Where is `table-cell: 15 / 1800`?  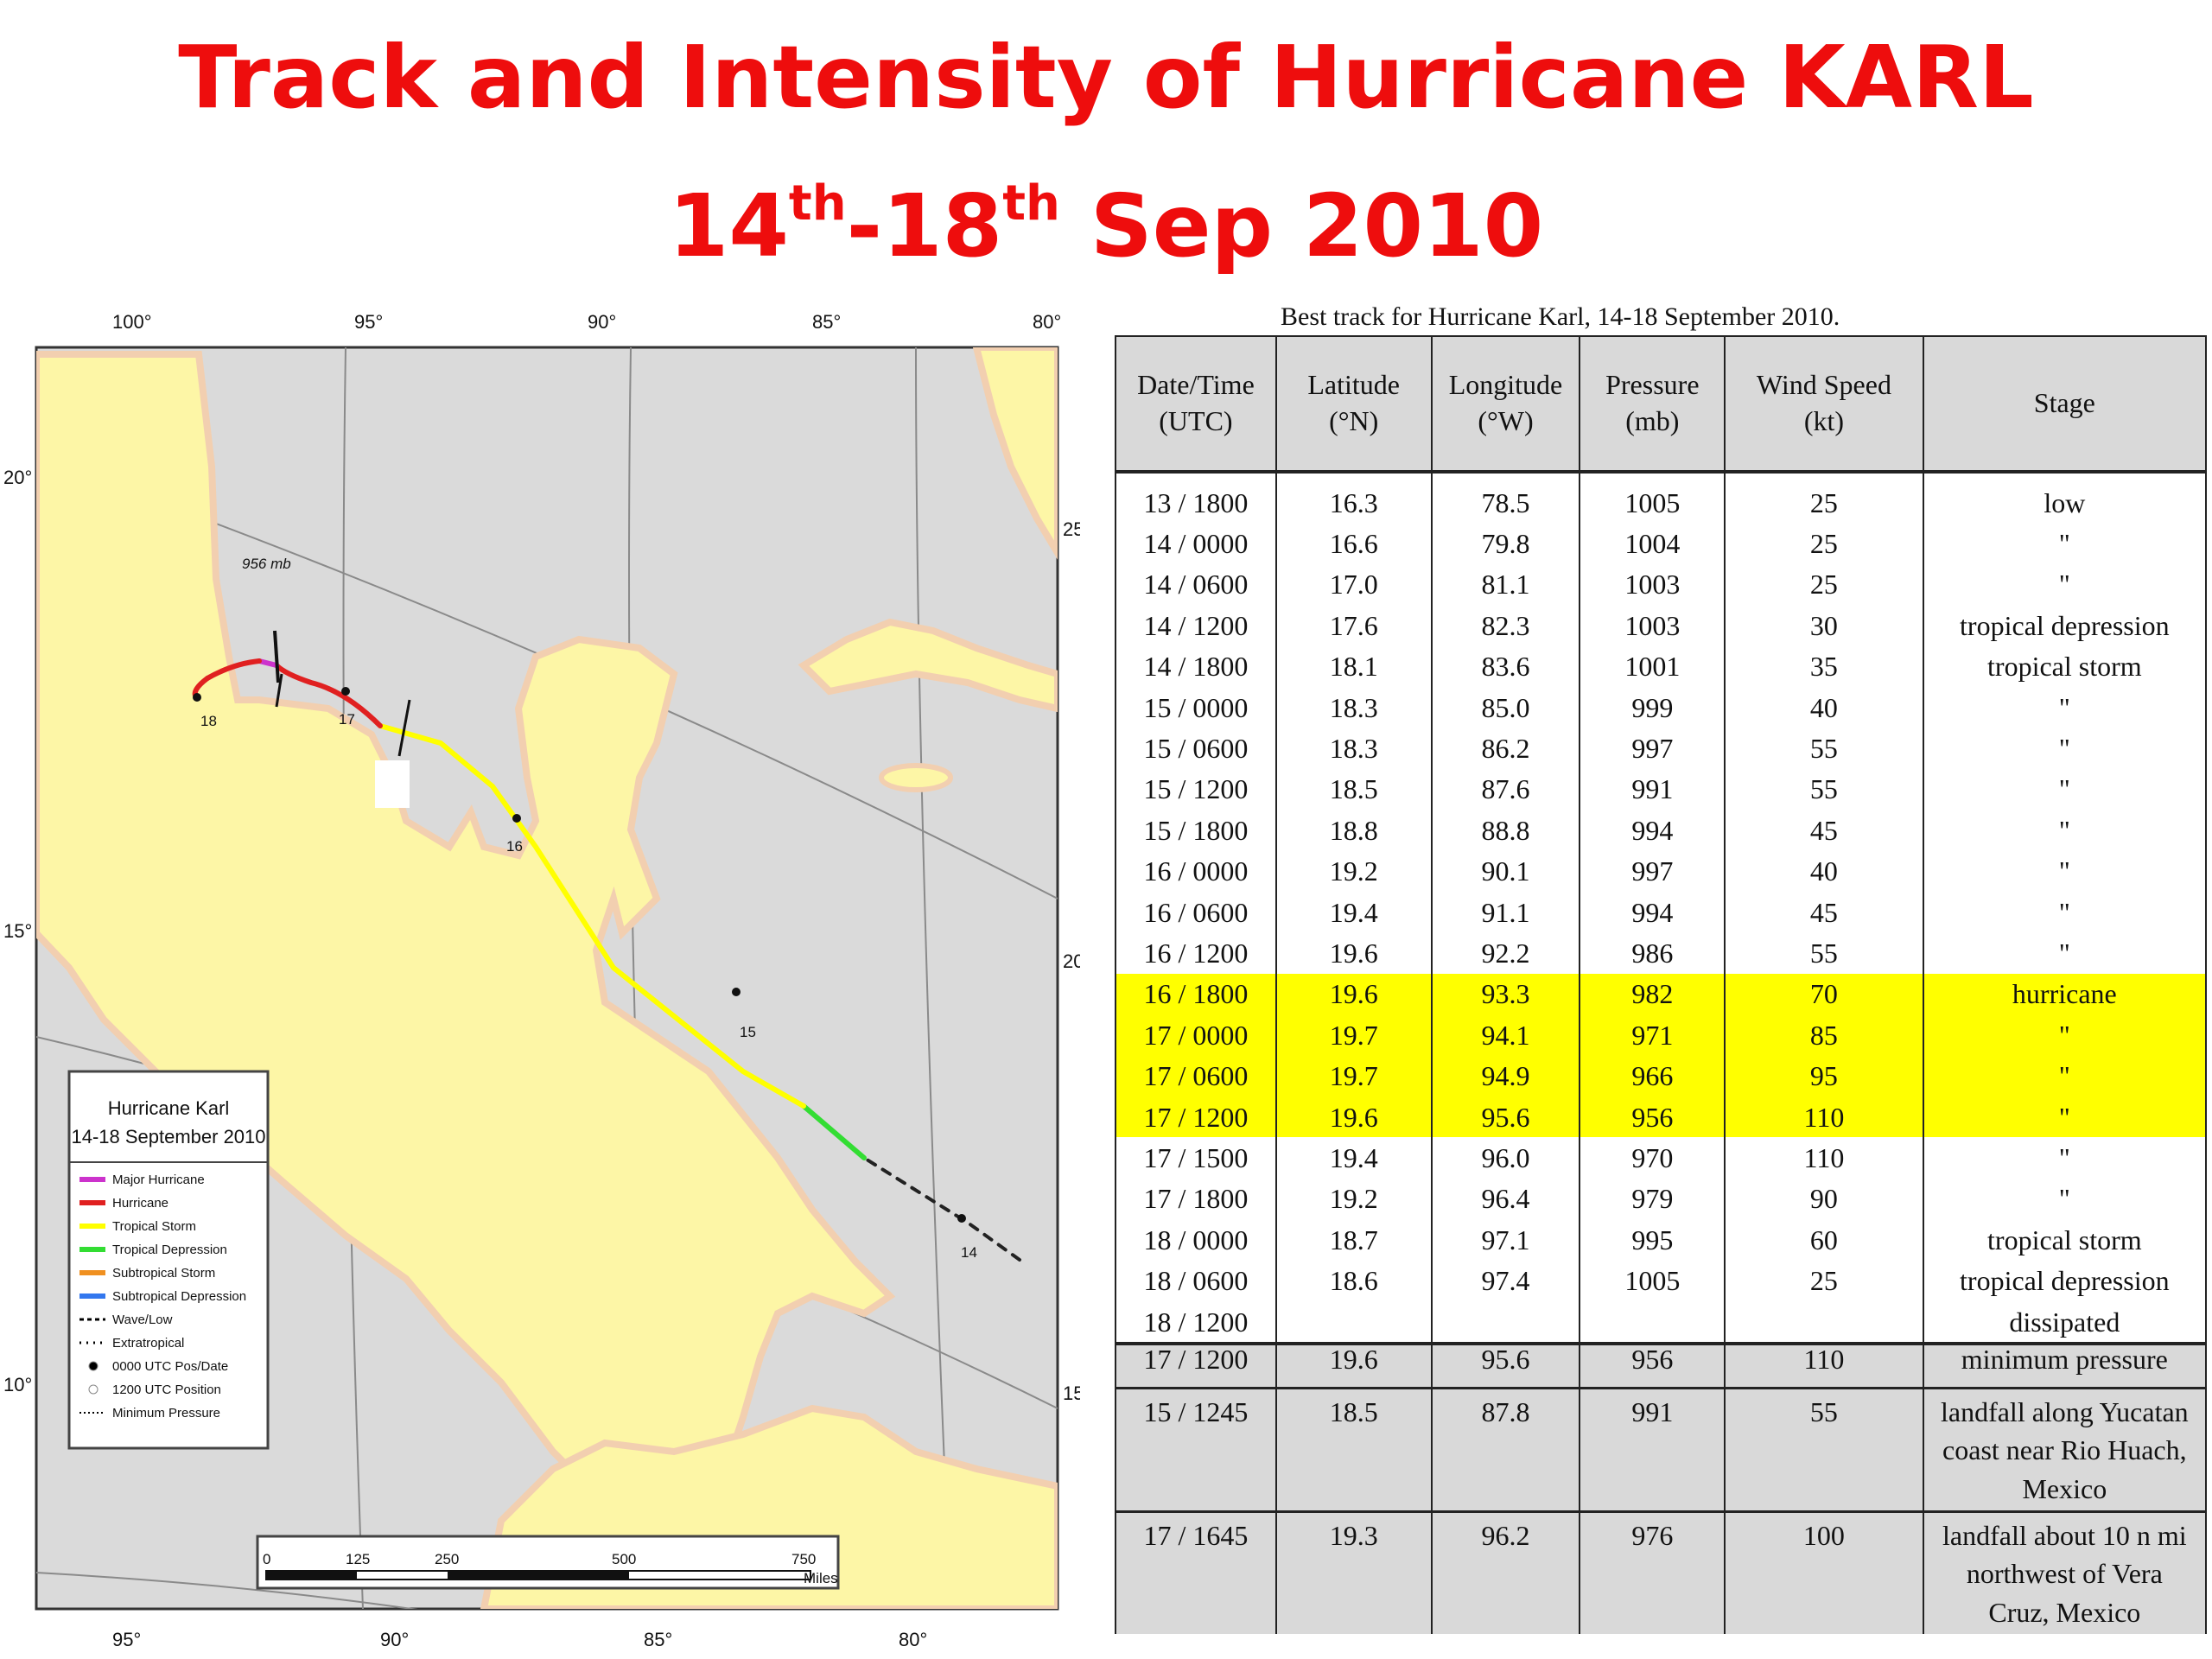
table-cell: 15 / 1800 is located at coordinates (1196, 830).